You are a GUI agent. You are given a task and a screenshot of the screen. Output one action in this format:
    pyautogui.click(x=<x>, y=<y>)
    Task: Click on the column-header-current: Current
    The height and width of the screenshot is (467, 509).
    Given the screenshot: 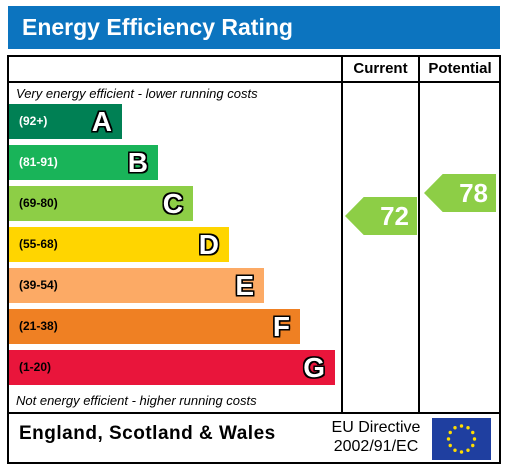 What is the action you would take?
    pyautogui.click(x=380, y=68)
    